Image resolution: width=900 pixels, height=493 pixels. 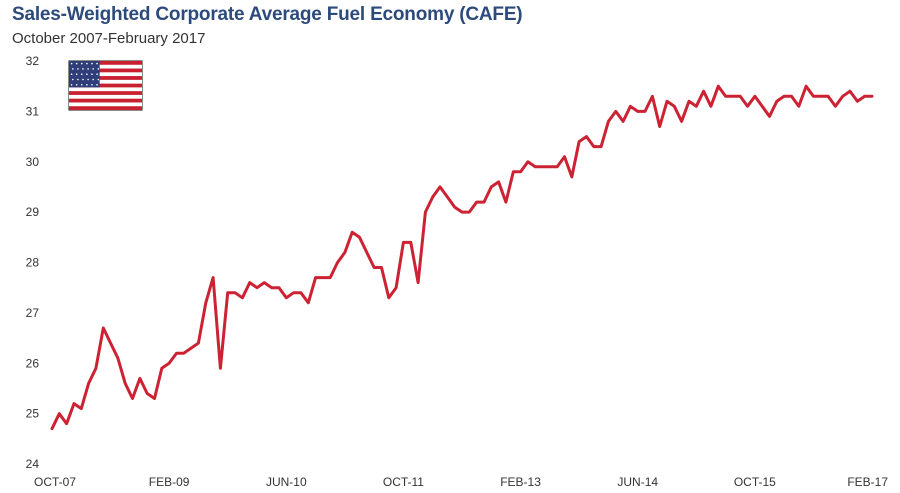 What do you see at coordinates (33, 464) in the screenshot?
I see `y-tick-label: 24` at bounding box center [33, 464].